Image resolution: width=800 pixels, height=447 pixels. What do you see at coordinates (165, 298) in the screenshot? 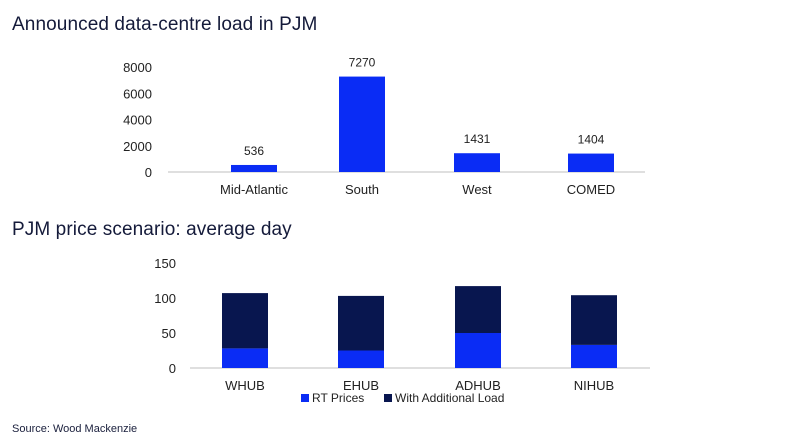
I see `chart2-ytick-label: 100` at bounding box center [165, 298].